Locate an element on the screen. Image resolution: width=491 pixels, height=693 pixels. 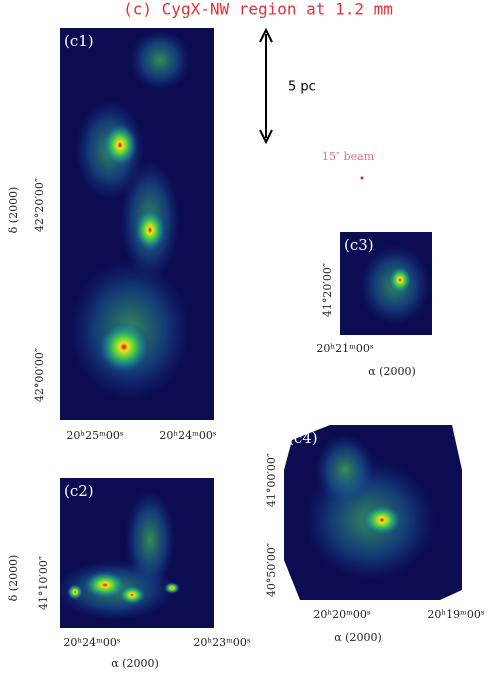
x-tick-label: 20ʰ21ᵐ00ˢ is located at coordinates (344, 348).